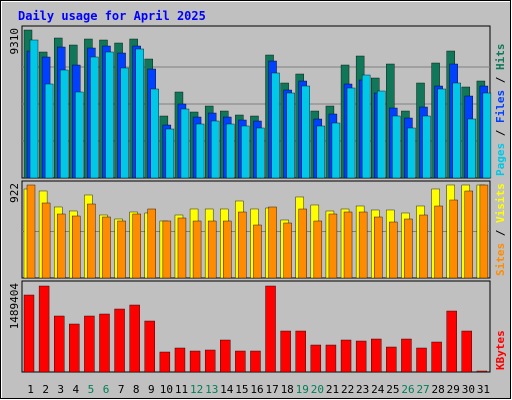 This screenshot has width=512, height=400. Describe the element at coordinates (317, 389) in the screenshot. I see `x-tick-label: 20` at that location.